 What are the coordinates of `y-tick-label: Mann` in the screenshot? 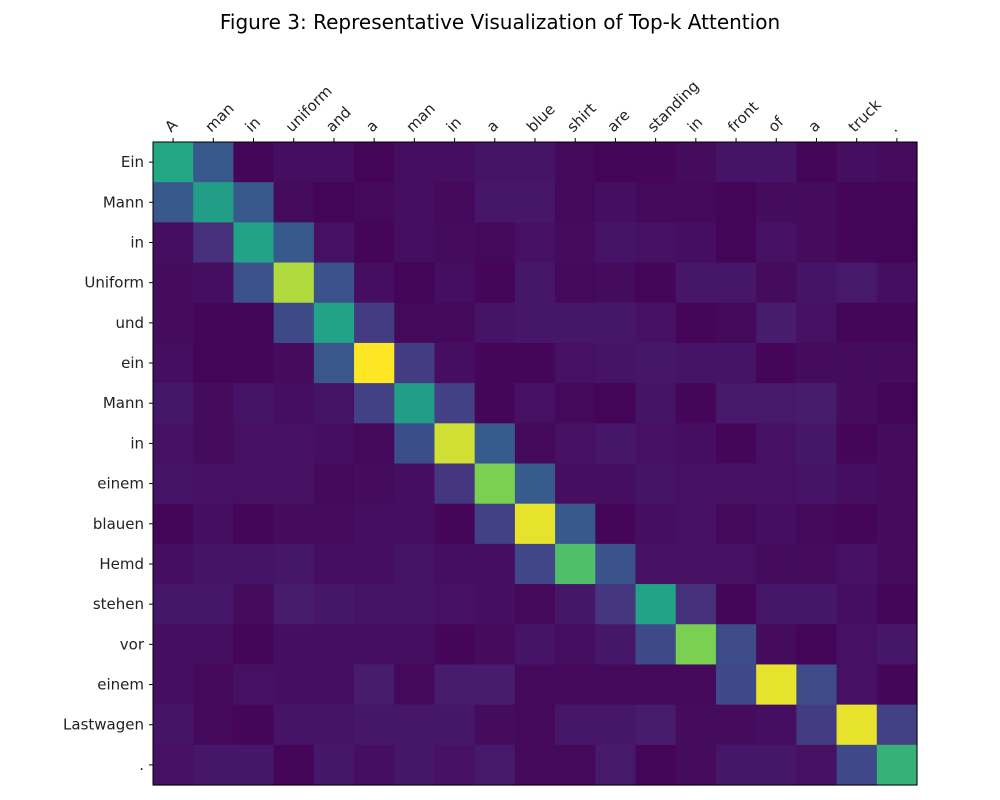 It's located at (123, 403).